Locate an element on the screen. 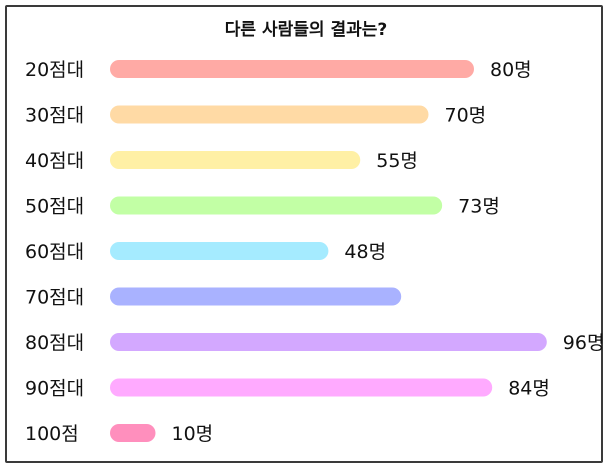 This screenshot has width=612, height=473. value-label: 80명 is located at coordinates (511, 70).